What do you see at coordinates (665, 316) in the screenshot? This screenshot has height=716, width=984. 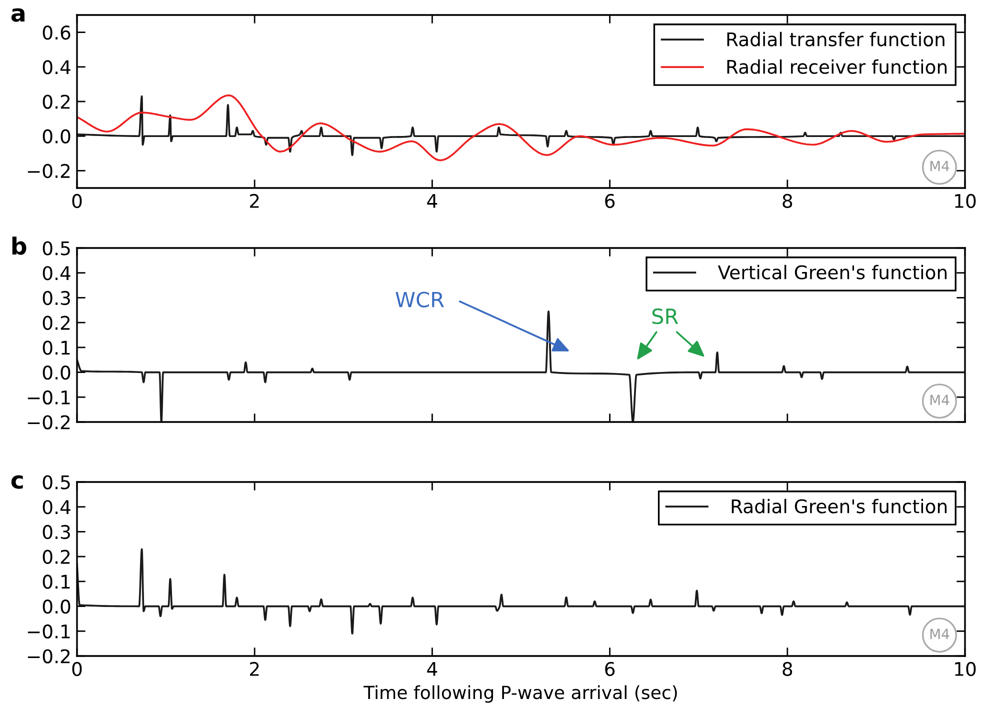 I see `annotation: SR` at bounding box center [665, 316].